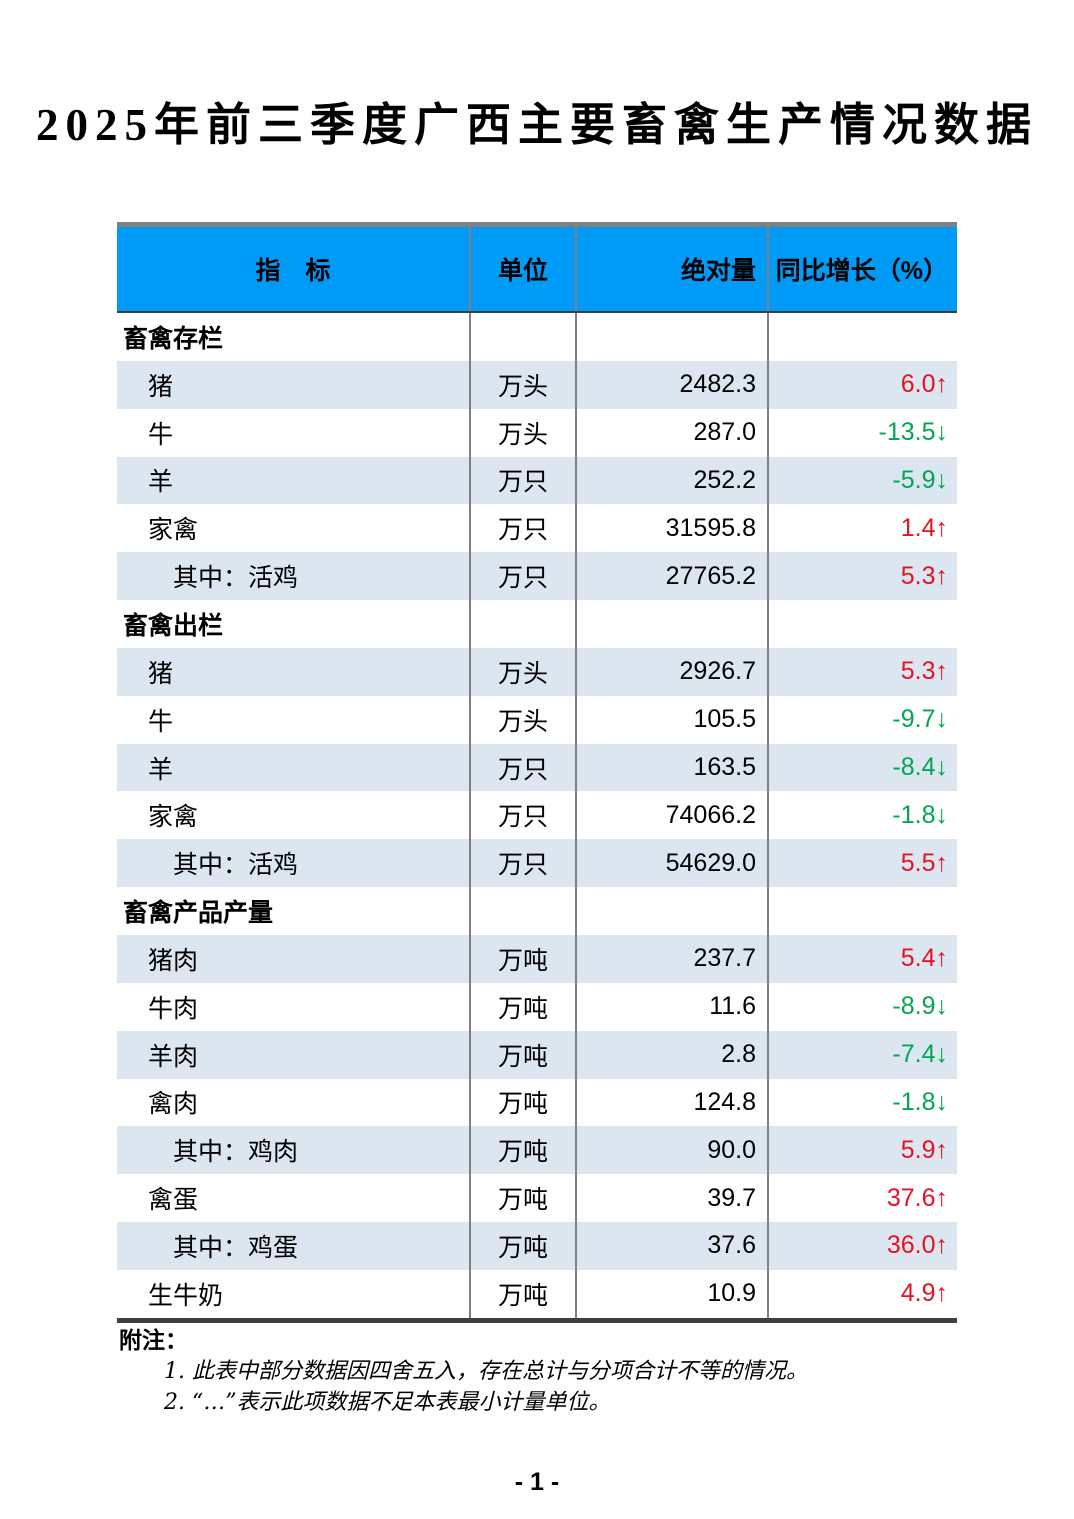 Image resolution: width=1074 pixels, height=1519 pixels. I want to click on table-row: 羊 万只 252.2 -5.9↓, so click(537, 480).